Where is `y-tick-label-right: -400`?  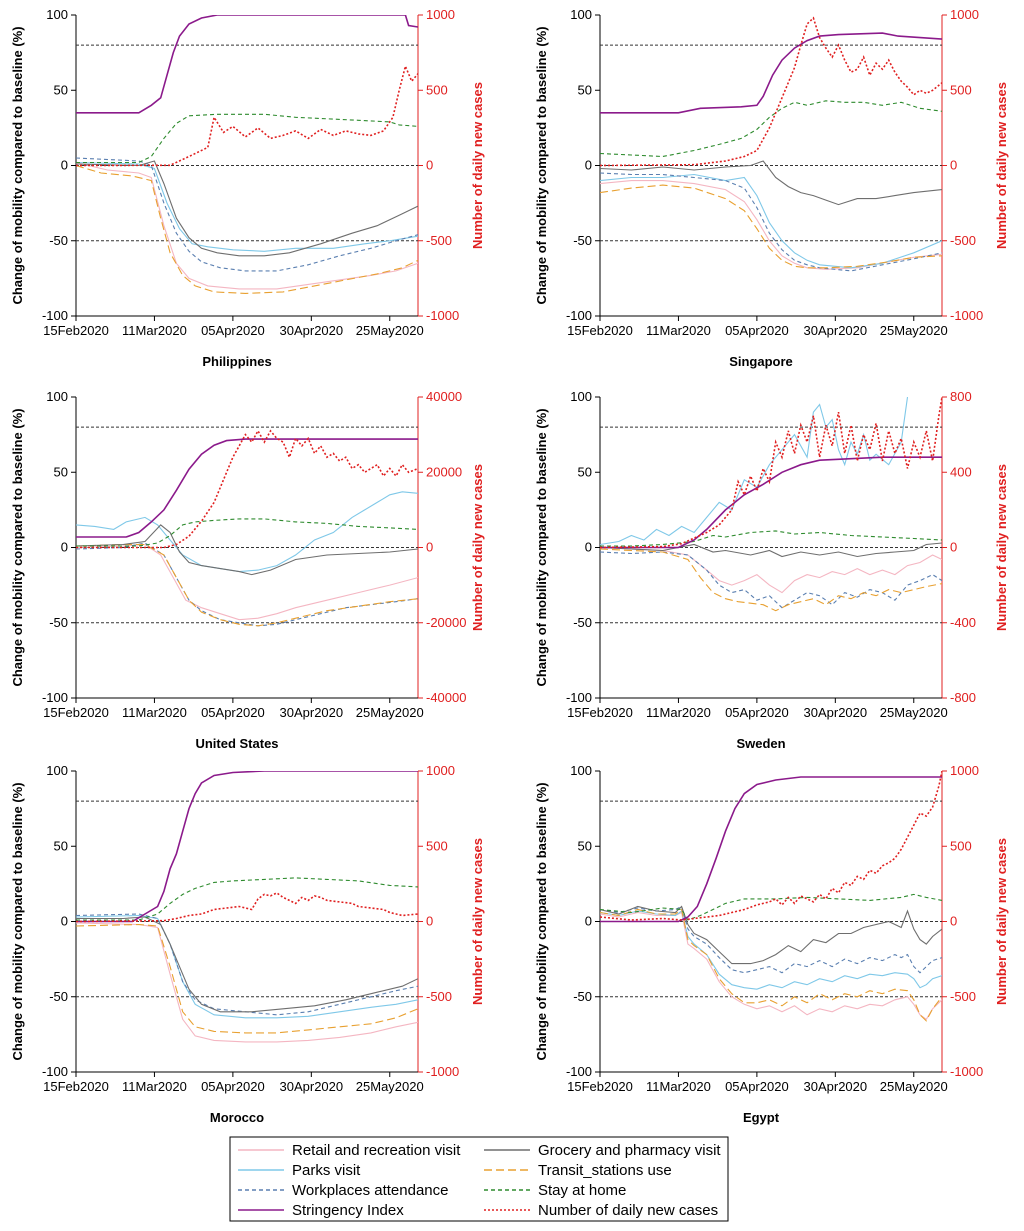 y-tick-label-right: -400 is located at coordinates (963, 622).